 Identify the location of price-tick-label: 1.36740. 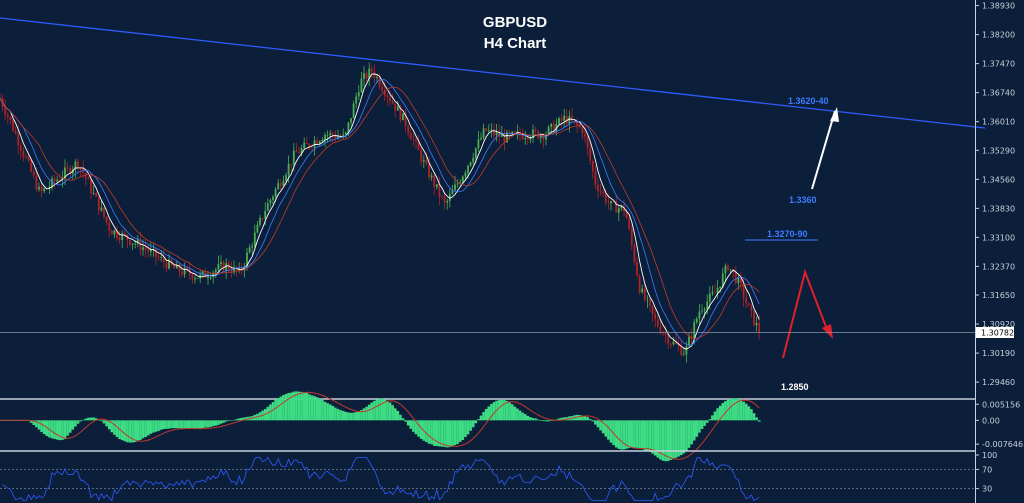
(998, 93).